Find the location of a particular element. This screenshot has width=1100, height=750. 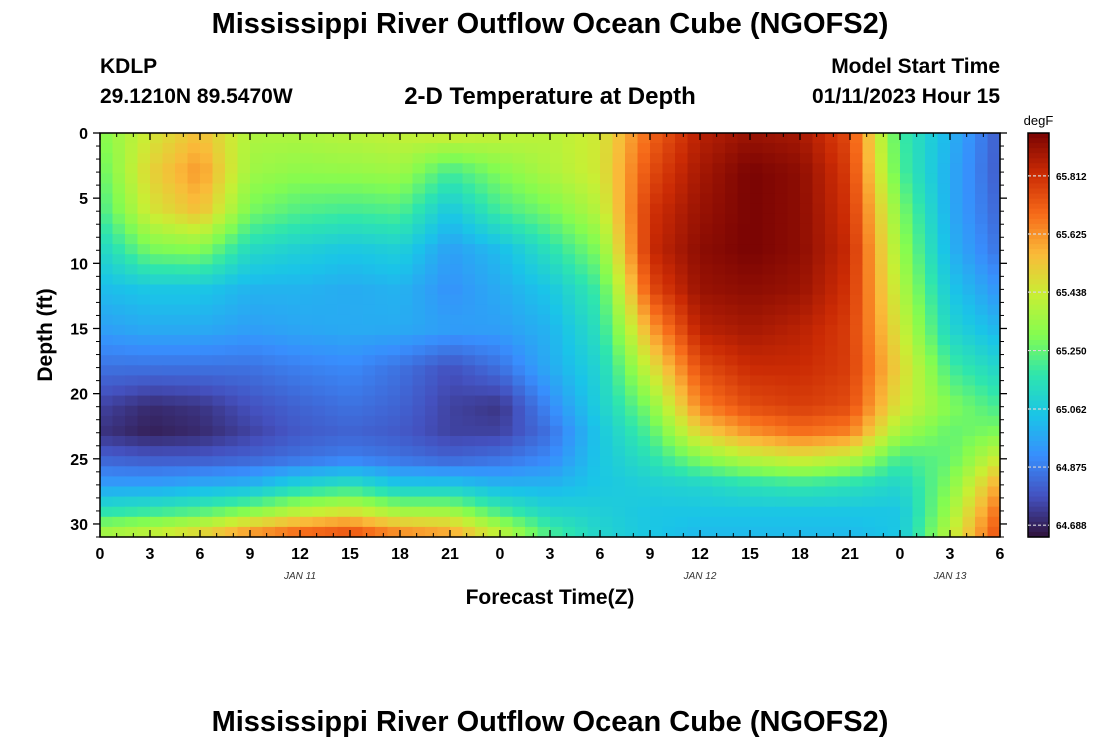

x-tick-label: 0 is located at coordinates (500, 554).